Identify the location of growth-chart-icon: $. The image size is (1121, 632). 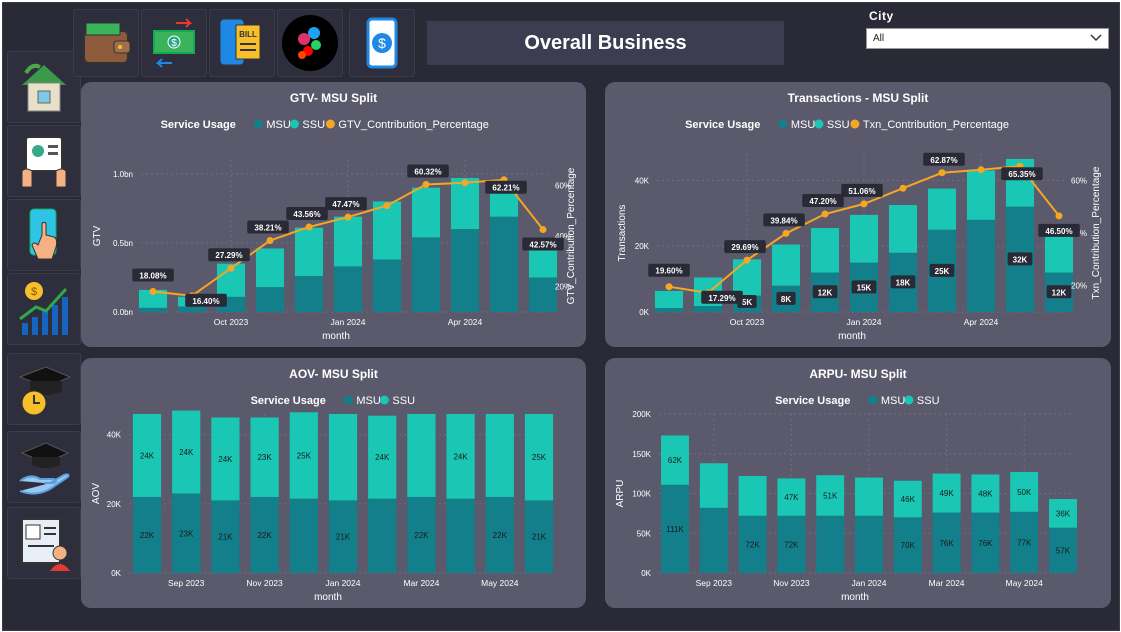
(44, 309).